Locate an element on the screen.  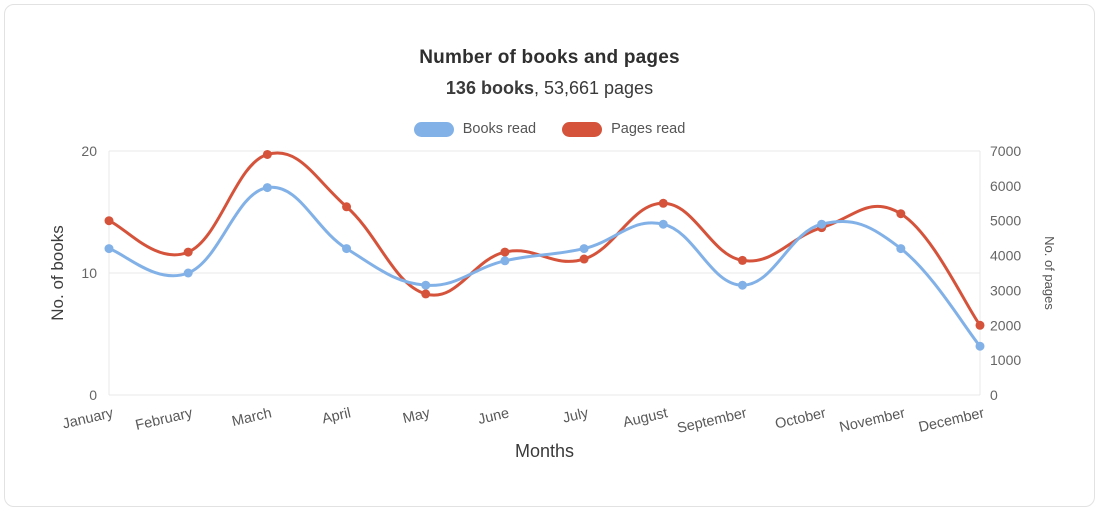
data-point-books-november is located at coordinates (900, 248).